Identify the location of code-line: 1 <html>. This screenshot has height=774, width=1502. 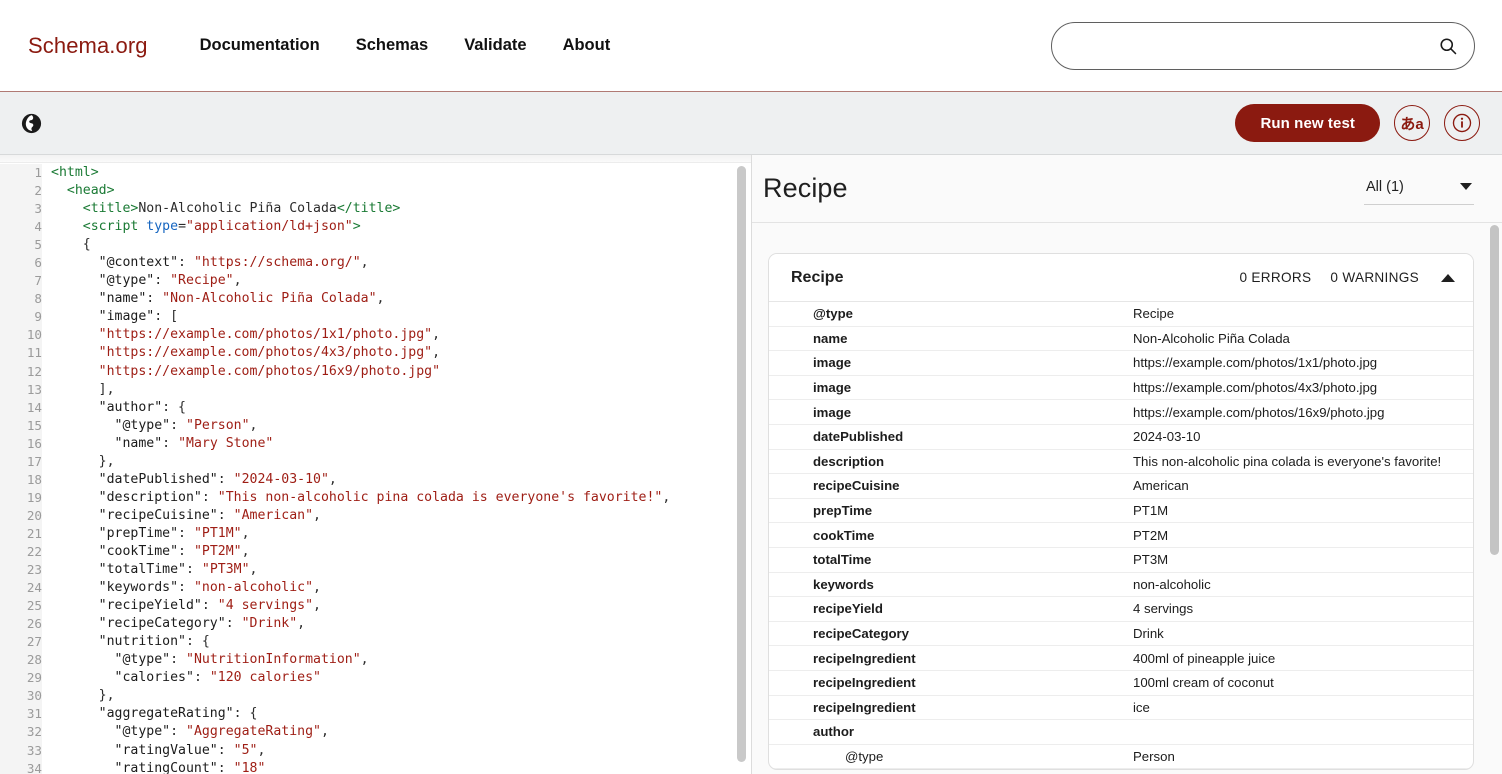
(375, 173).